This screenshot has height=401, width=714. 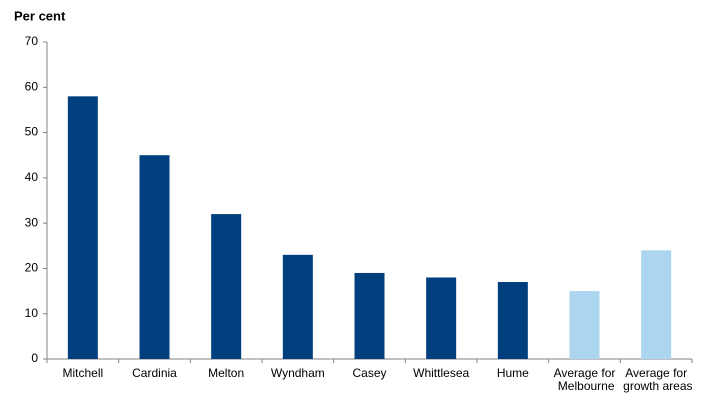 What do you see at coordinates (298, 373) in the screenshot?
I see `x-tick-label: Wyndham` at bounding box center [298, 373].